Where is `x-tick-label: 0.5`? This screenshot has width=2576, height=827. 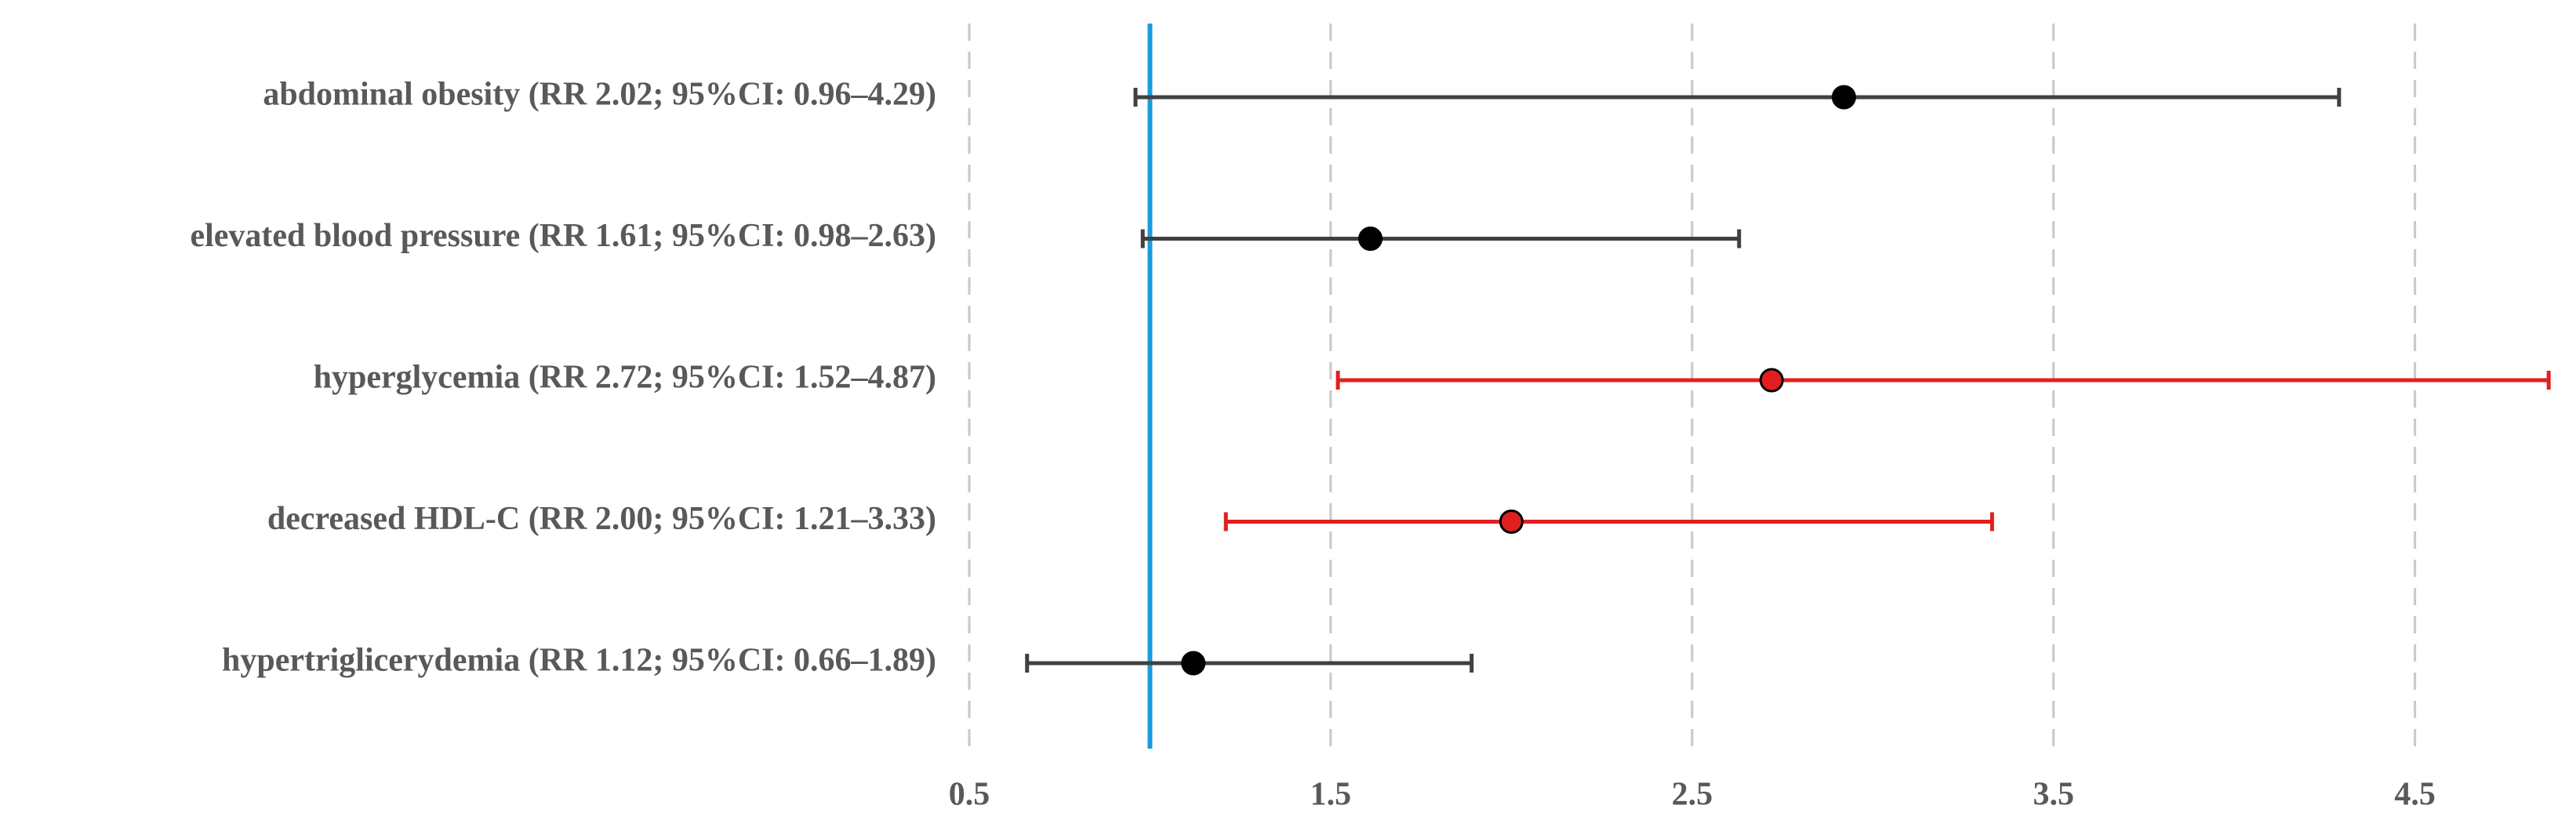 x-tick-label: 0.5 is located at coordinates (969, 795).